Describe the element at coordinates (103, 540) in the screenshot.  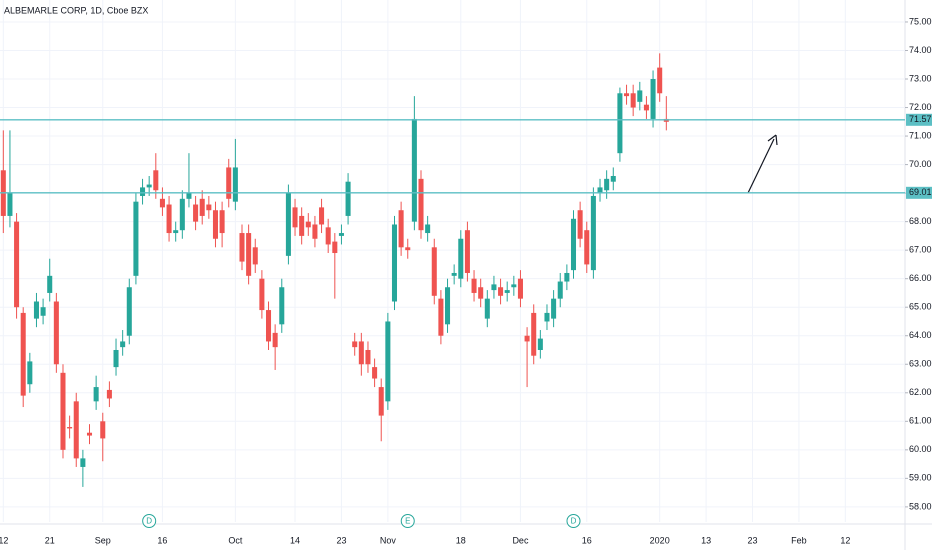
I see `x-tick-label: Sep` at that location.